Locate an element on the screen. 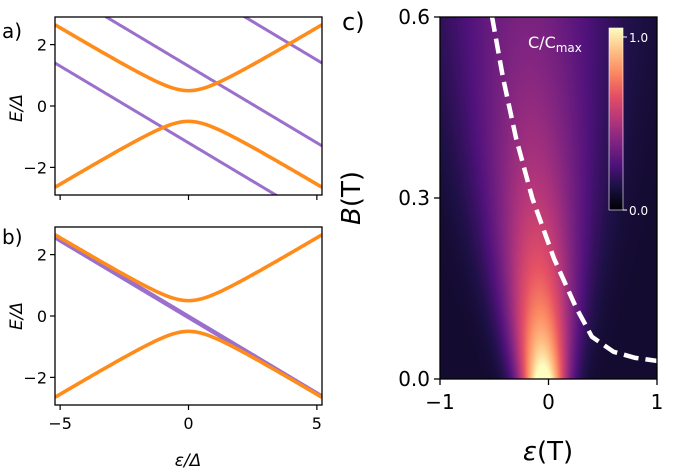  panel-c-ylabel: B(T) is located at coordinates (352, 198).